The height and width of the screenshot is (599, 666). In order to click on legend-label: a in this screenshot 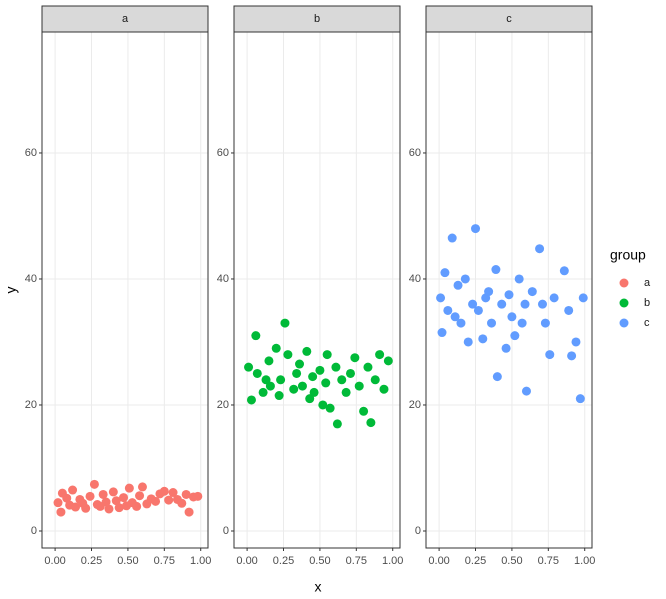, I will do `click(647, 283)`.